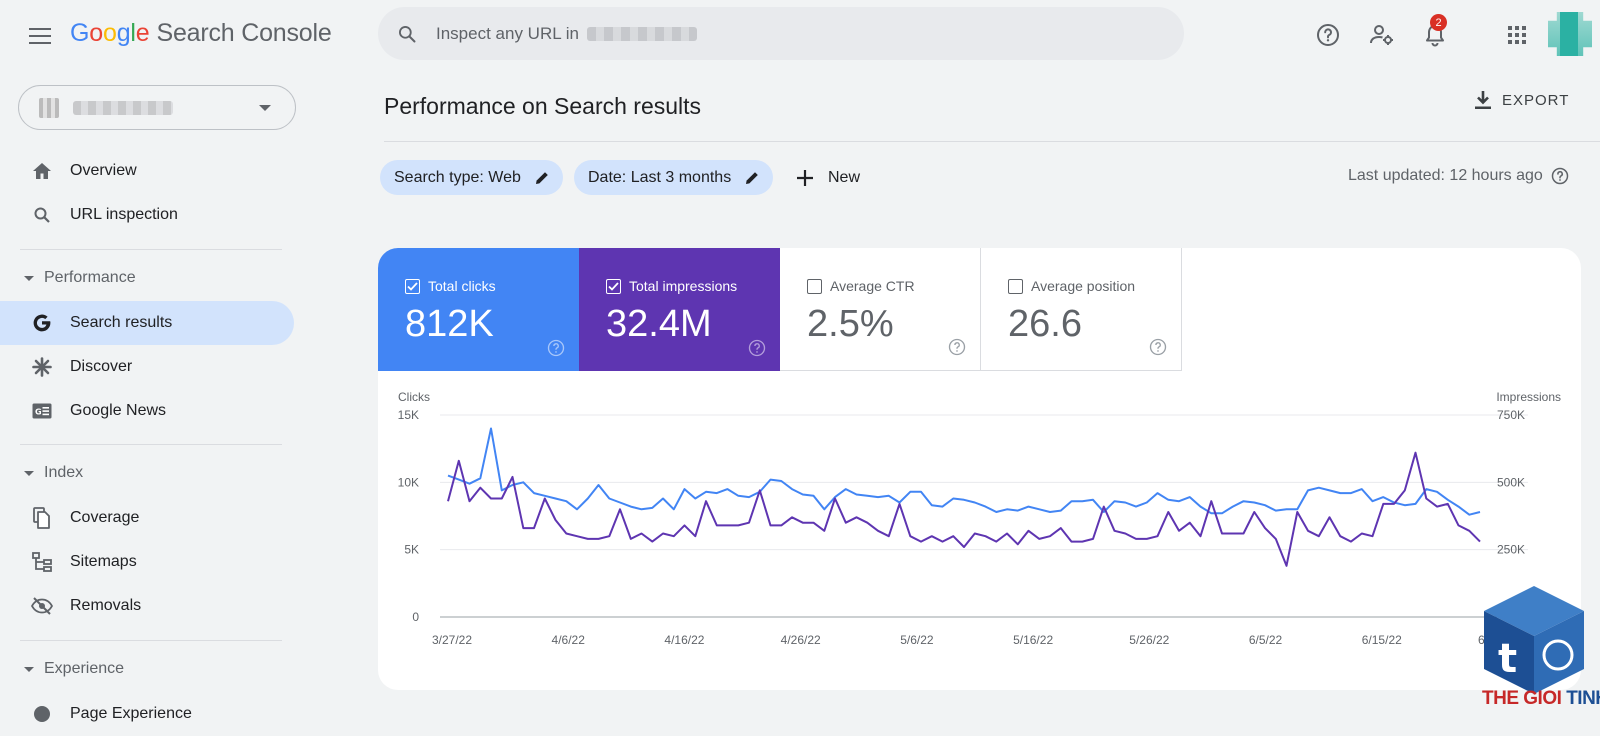 This screenshot has height=736, width=1600. I want to click on sidebar-item-coverage: Coverage, so click(147, 518).